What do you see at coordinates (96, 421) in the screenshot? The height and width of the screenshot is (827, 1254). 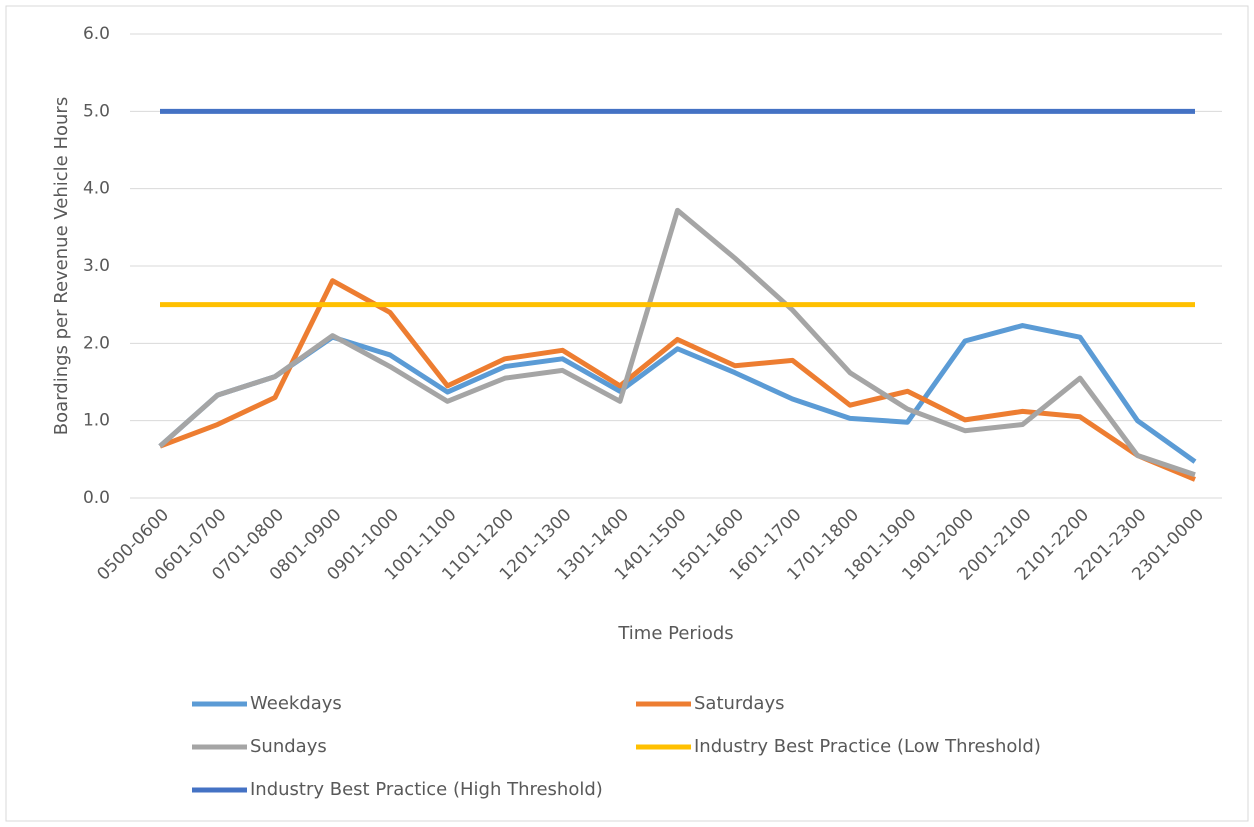 I see `y-tick-label: 1.0` at bounding box center [96, 421].